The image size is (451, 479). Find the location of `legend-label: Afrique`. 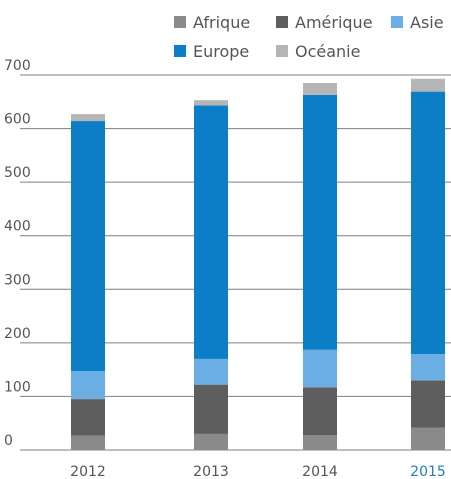

legend-label: Afrique is located at coordinates (221, 22).